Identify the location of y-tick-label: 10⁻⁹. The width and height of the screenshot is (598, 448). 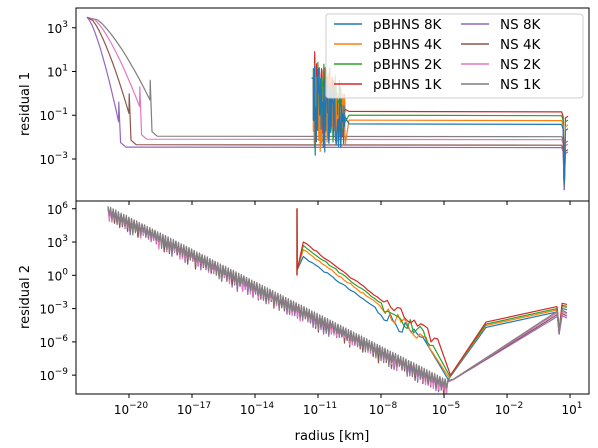
(53, 375).